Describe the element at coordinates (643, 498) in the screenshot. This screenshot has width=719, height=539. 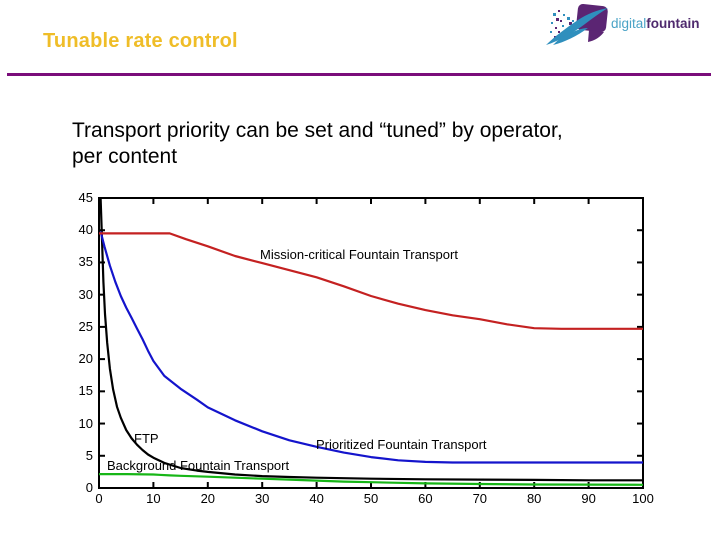
I see `x-tick-label: 100` at that location.